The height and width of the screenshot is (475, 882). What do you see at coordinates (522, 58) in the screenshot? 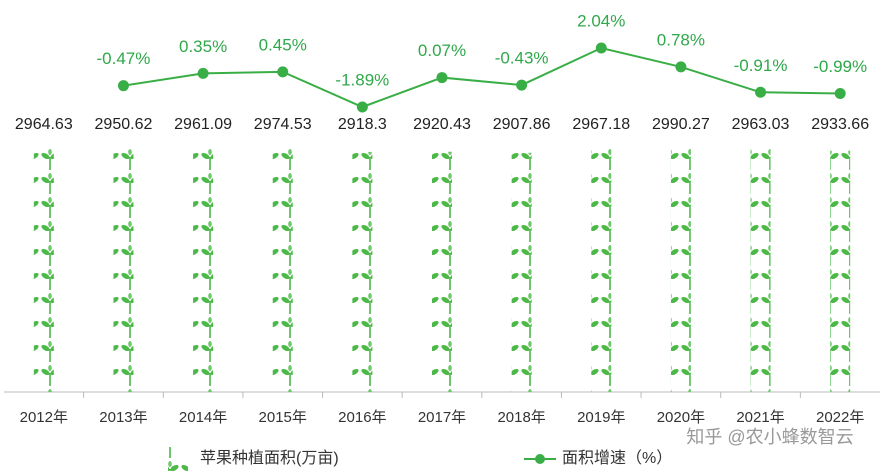
I see `line-value-label: -0.43%` at bounding box center [522, 58].